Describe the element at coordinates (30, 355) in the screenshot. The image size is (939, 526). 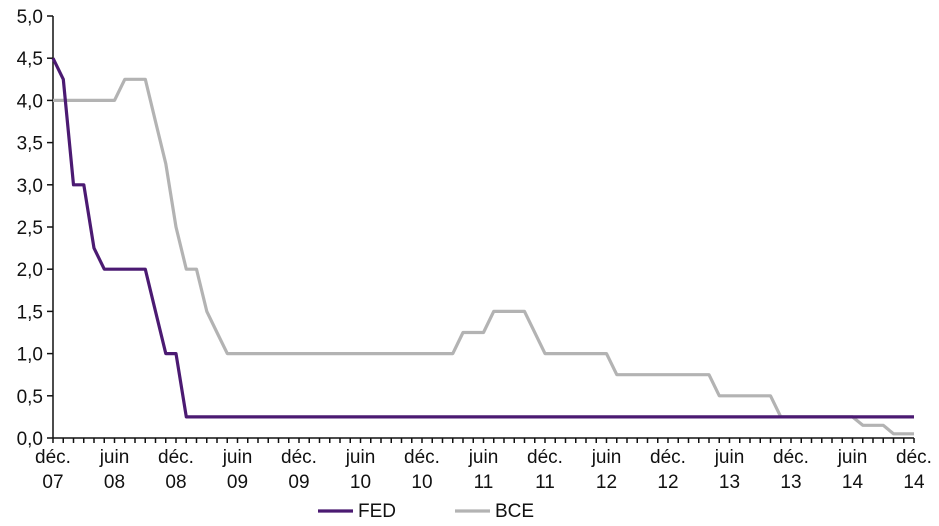
I see `y-tick-label: 1,0` at that location.